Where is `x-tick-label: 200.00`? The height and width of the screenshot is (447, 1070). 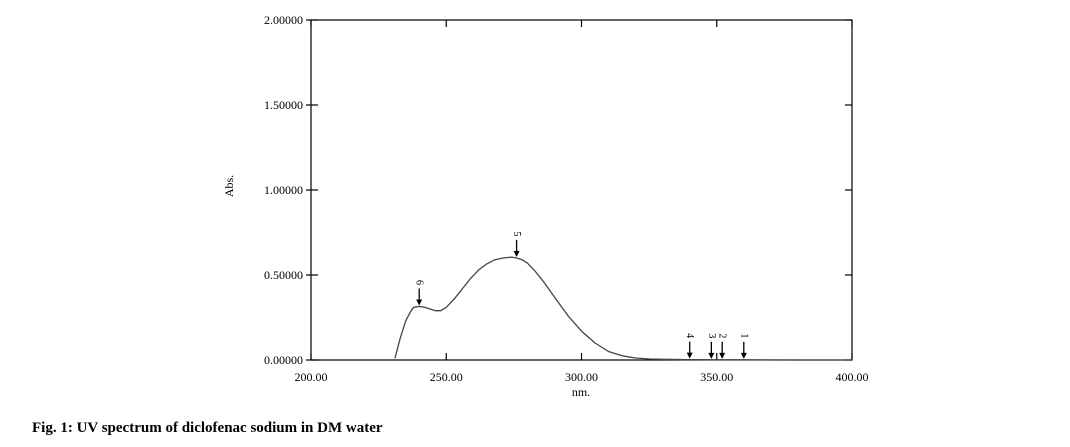
x-tick-label: 200.00 is located at coordinates (311, 377).